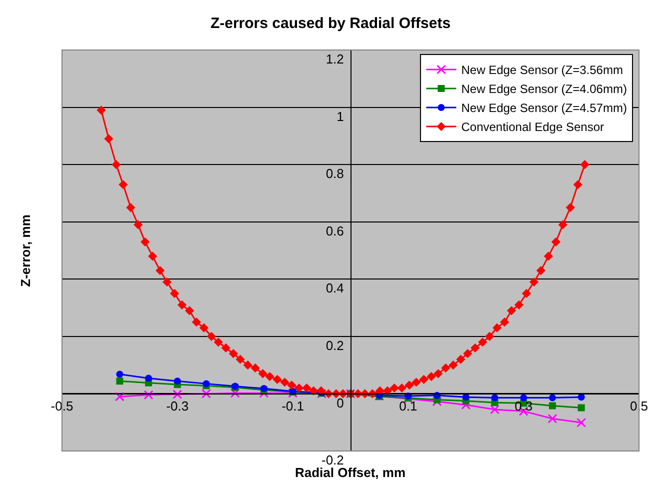 Image resolution: width=661 pixels, height=497 pixels. Describe the element at coordinates (544, 89) in the screenshot. I see `legend-label: New Edge Sensor (Z=4.06mm)` at that location.